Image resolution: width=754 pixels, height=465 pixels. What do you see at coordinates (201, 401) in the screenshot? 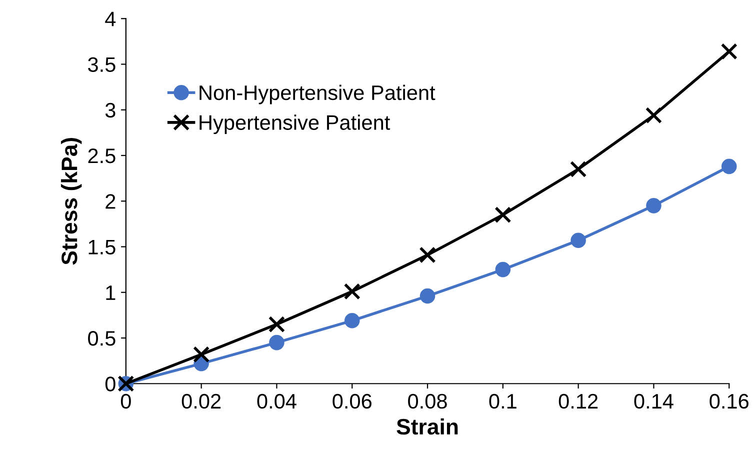
I see `x-tick-label: 0.02` at bounding box center [201, 401].